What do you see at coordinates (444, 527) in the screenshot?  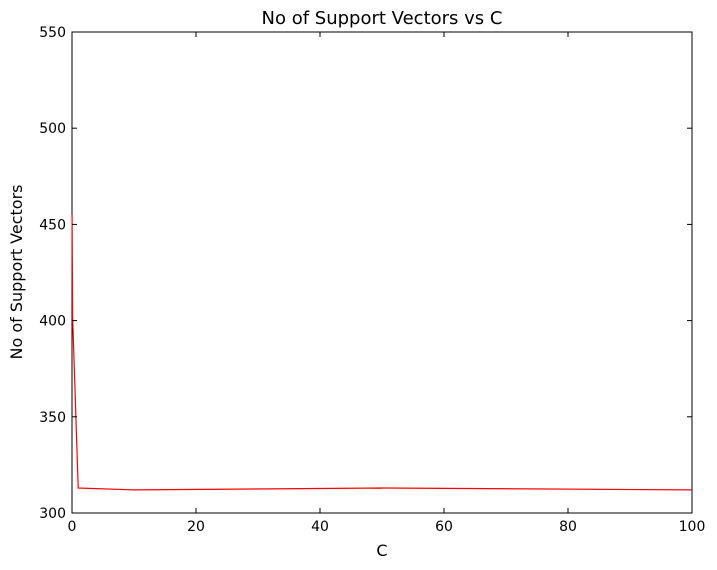 I see `x-tick-label: 60` at bounding box center [444, 527].